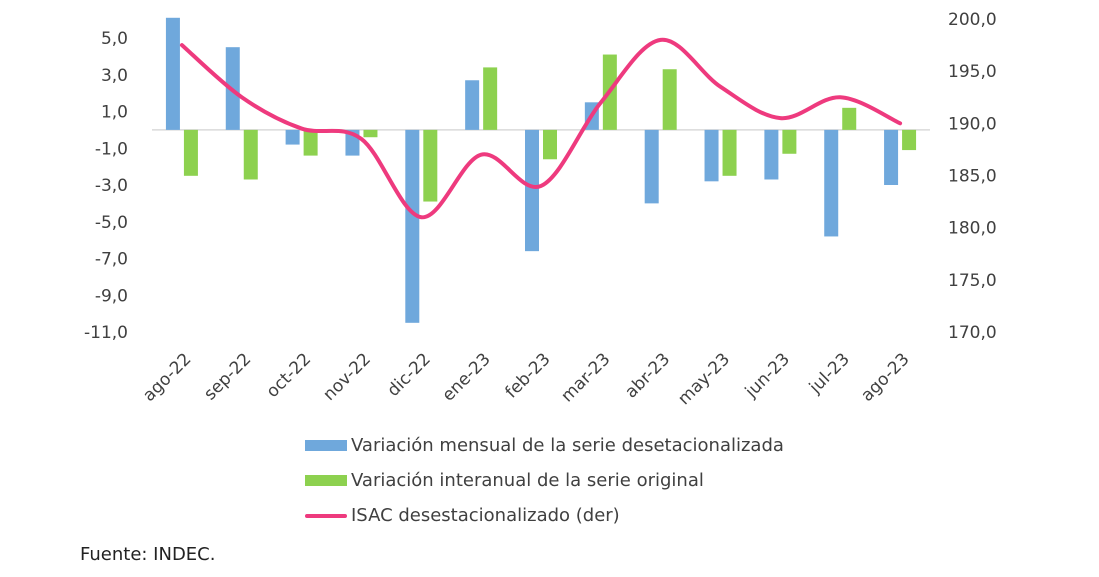  I want to click on right-tick-label: 180,0, so click(972, 229).